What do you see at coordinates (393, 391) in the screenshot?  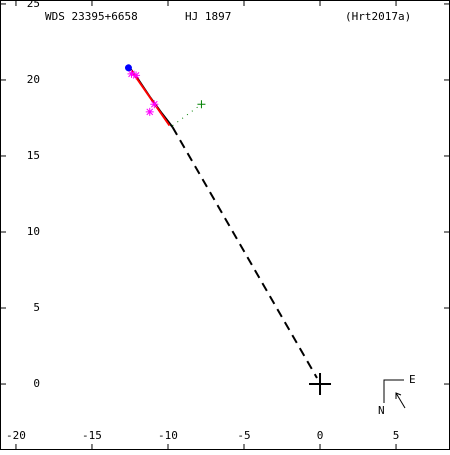 I see `compass-axes` at bounding box center [393, 391].